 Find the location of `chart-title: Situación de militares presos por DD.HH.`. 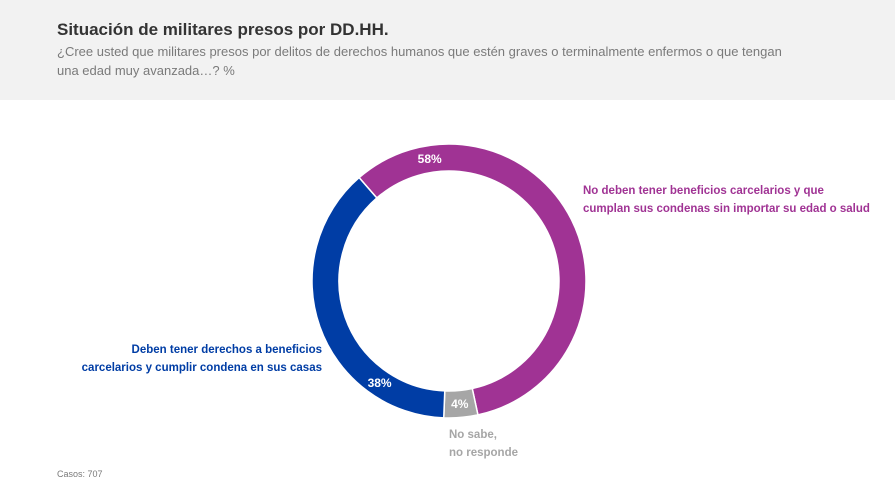

chart-title: Situación de militares presos por DD.HH. is located at coordinates (223, 29).